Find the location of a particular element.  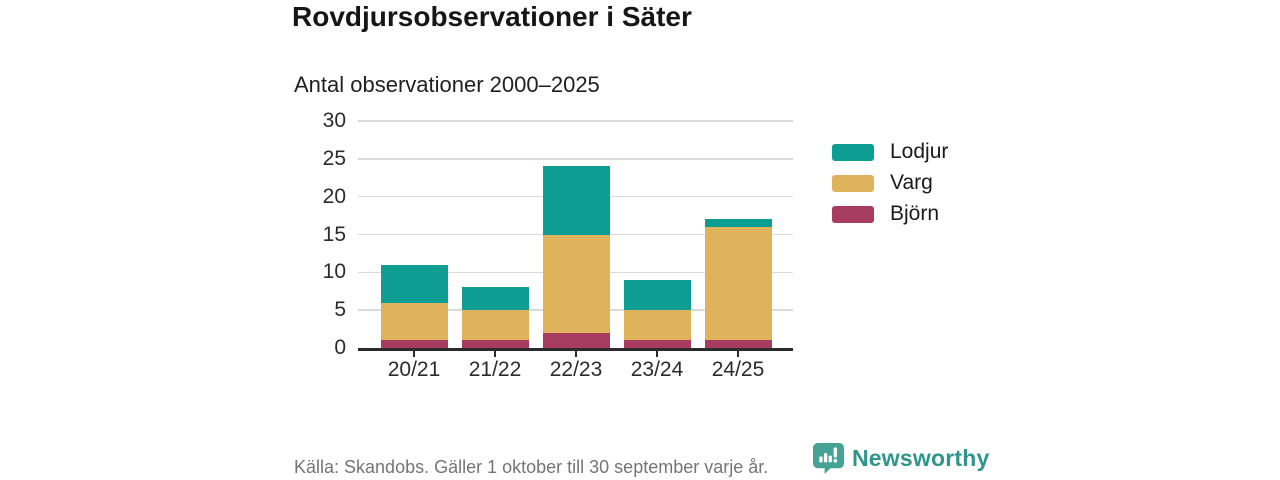

y-axis-label: 25 is located at coordinates (334, 158).